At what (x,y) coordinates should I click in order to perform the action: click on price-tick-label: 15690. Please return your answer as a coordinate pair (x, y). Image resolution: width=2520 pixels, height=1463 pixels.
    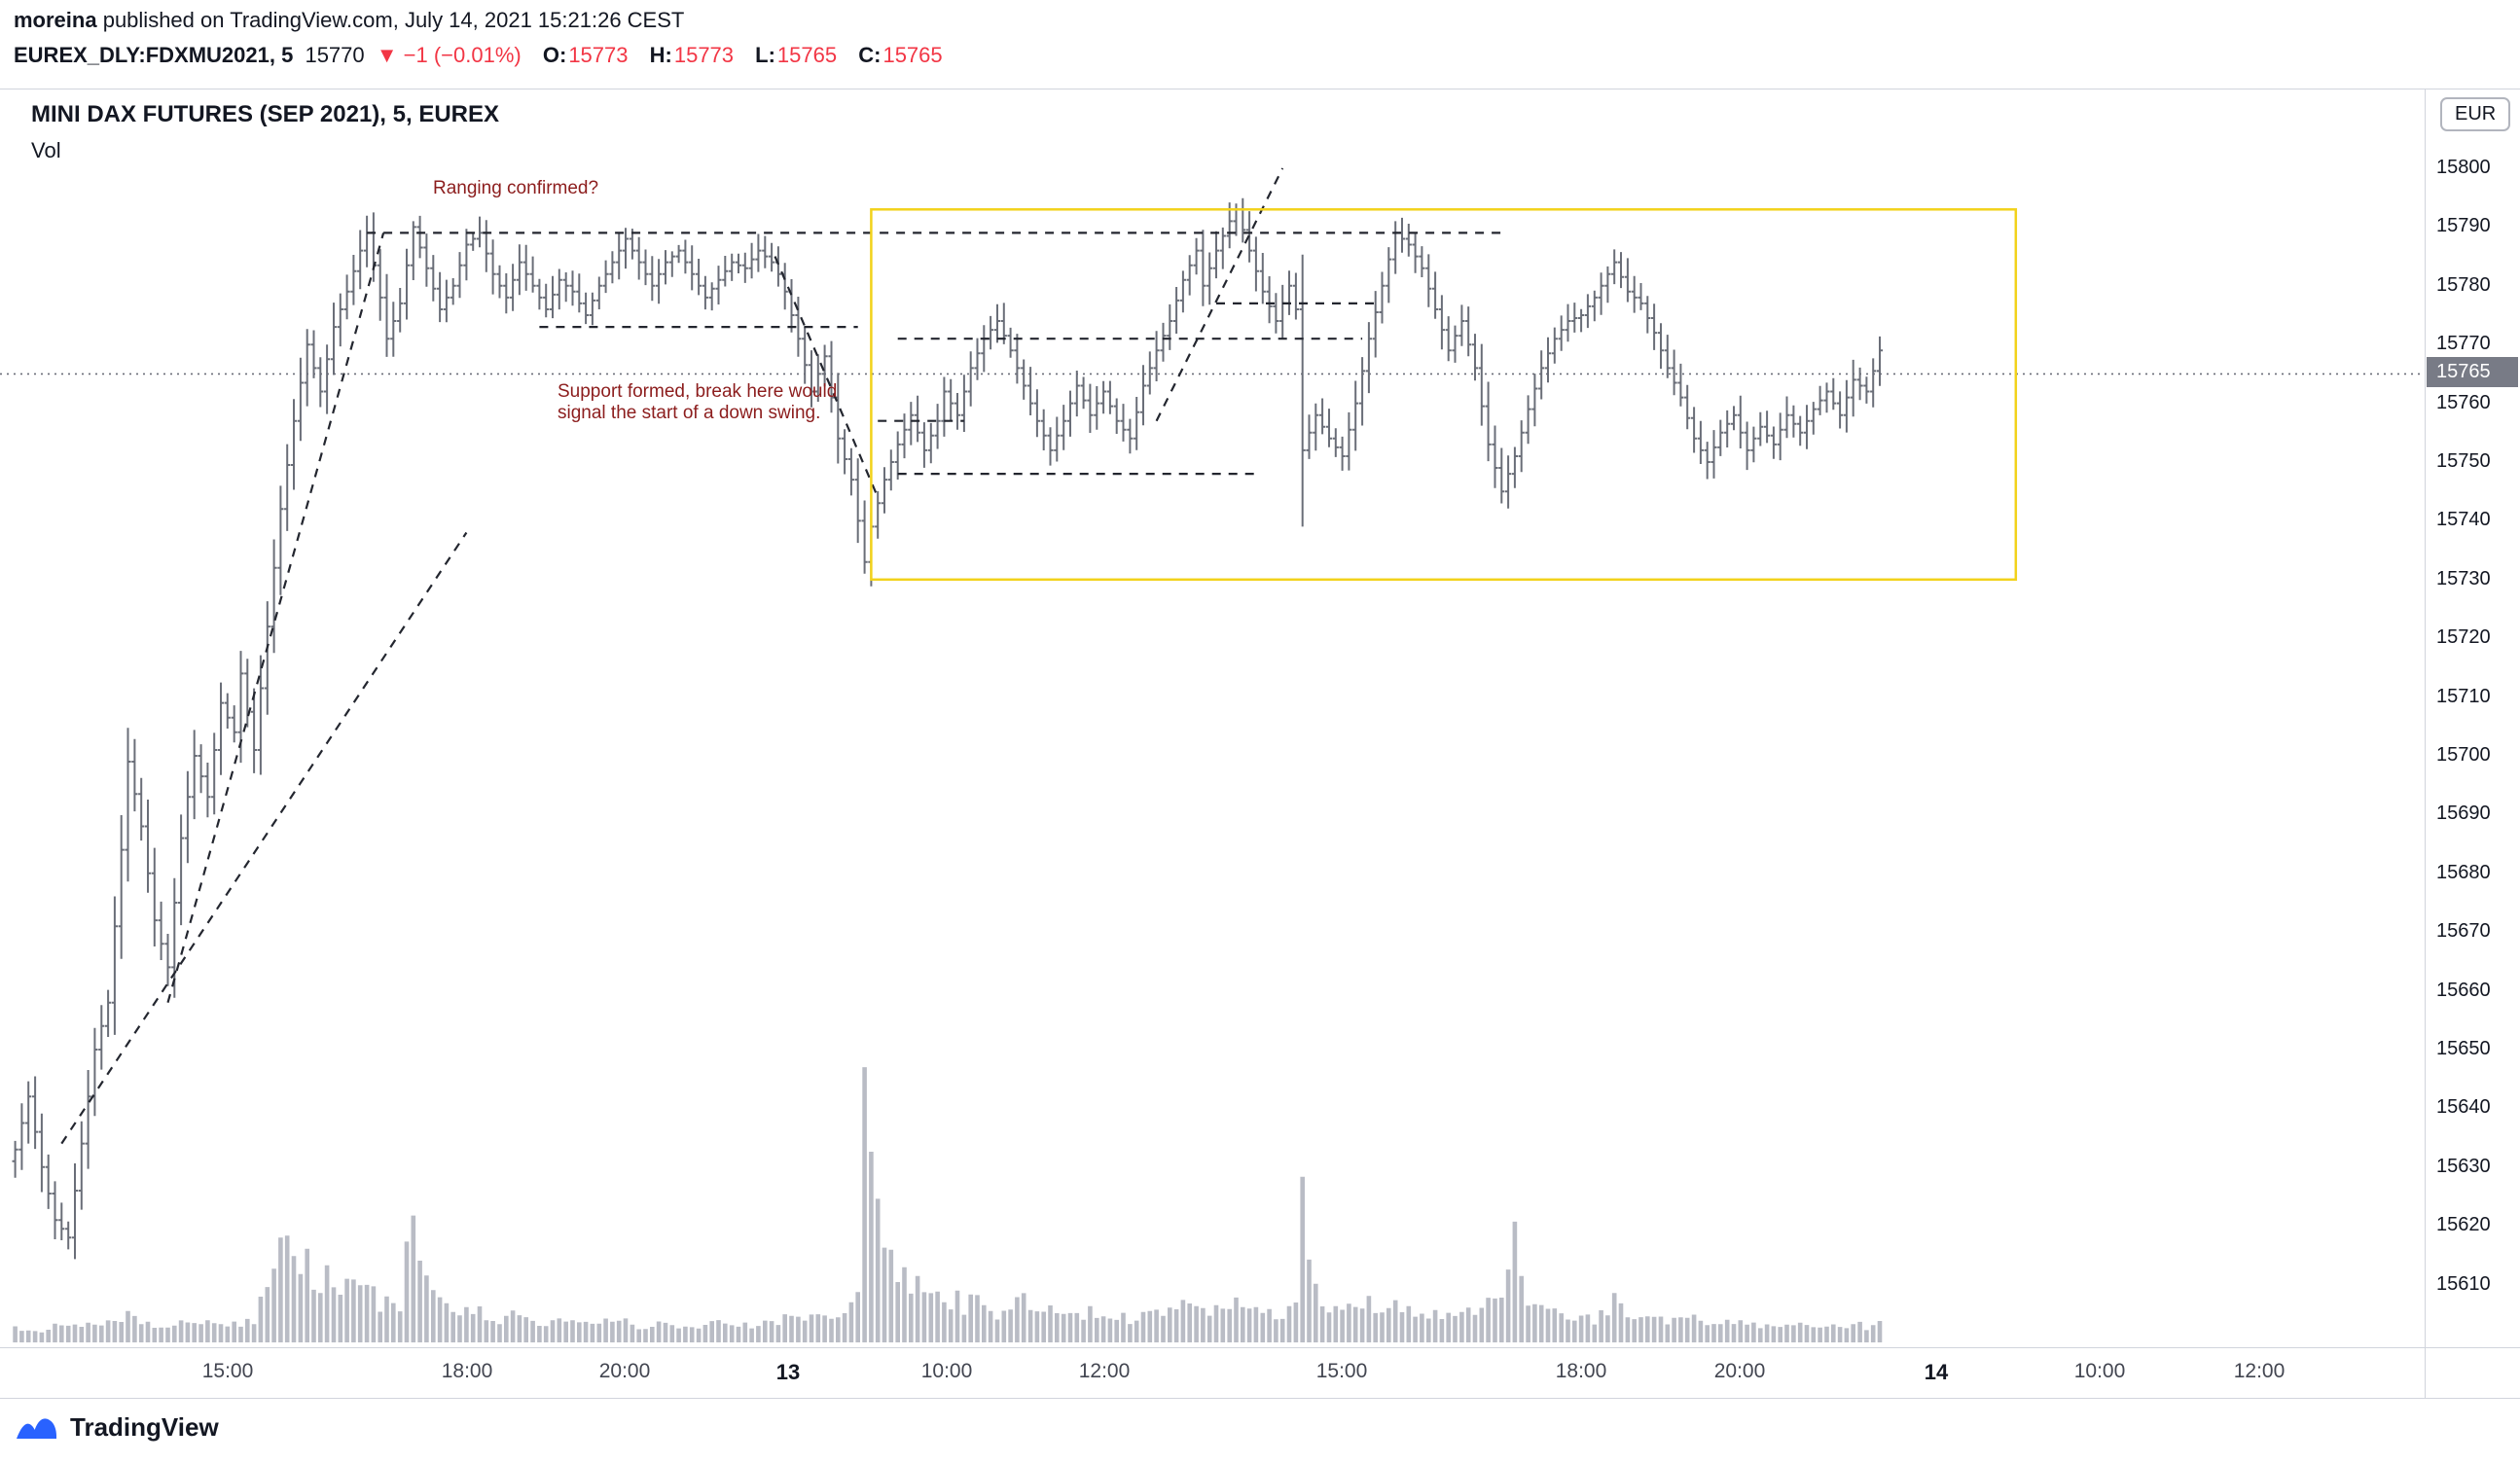
    Looking at the image, I should click on (2463, 814).